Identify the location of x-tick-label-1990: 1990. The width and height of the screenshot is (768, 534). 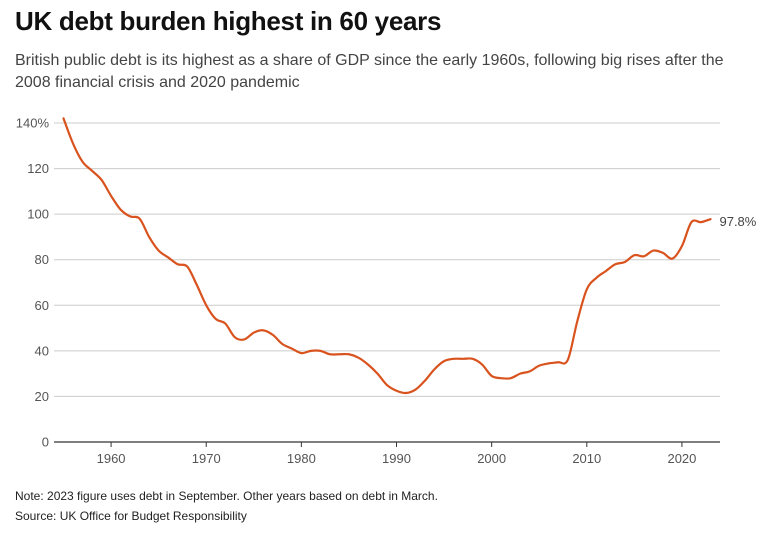
(396, 458).